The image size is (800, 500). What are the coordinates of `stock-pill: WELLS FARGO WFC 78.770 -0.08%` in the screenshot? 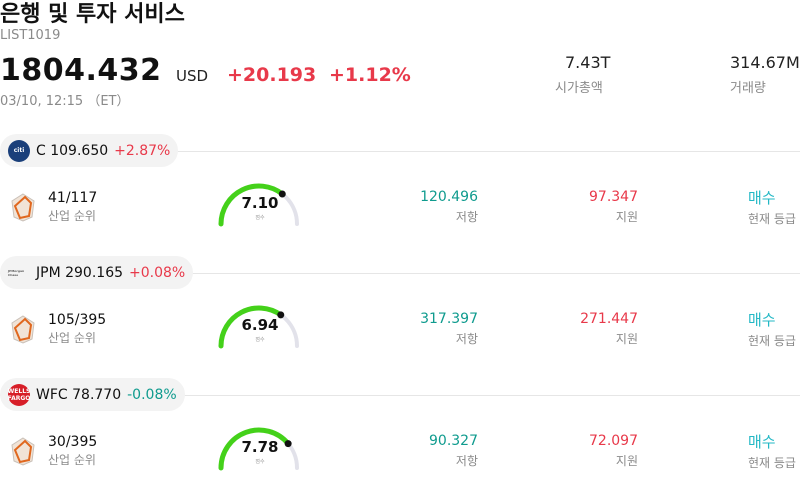 It's located at (92, 394).